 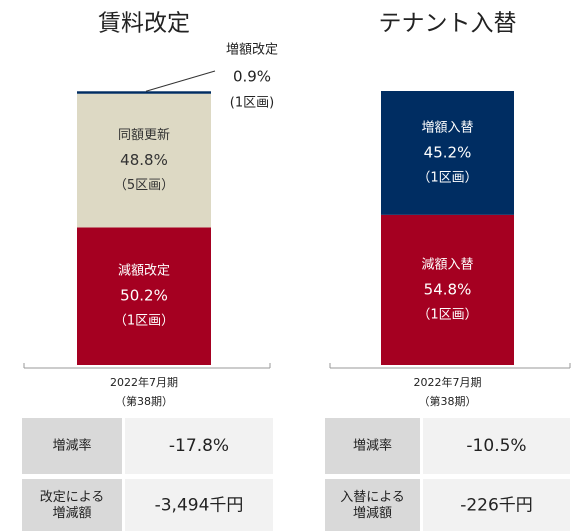 What do you see at coordinates (144, 185) in the screenshot?
I see `segment-note: （5区画）` at bounding box center [144, 185].